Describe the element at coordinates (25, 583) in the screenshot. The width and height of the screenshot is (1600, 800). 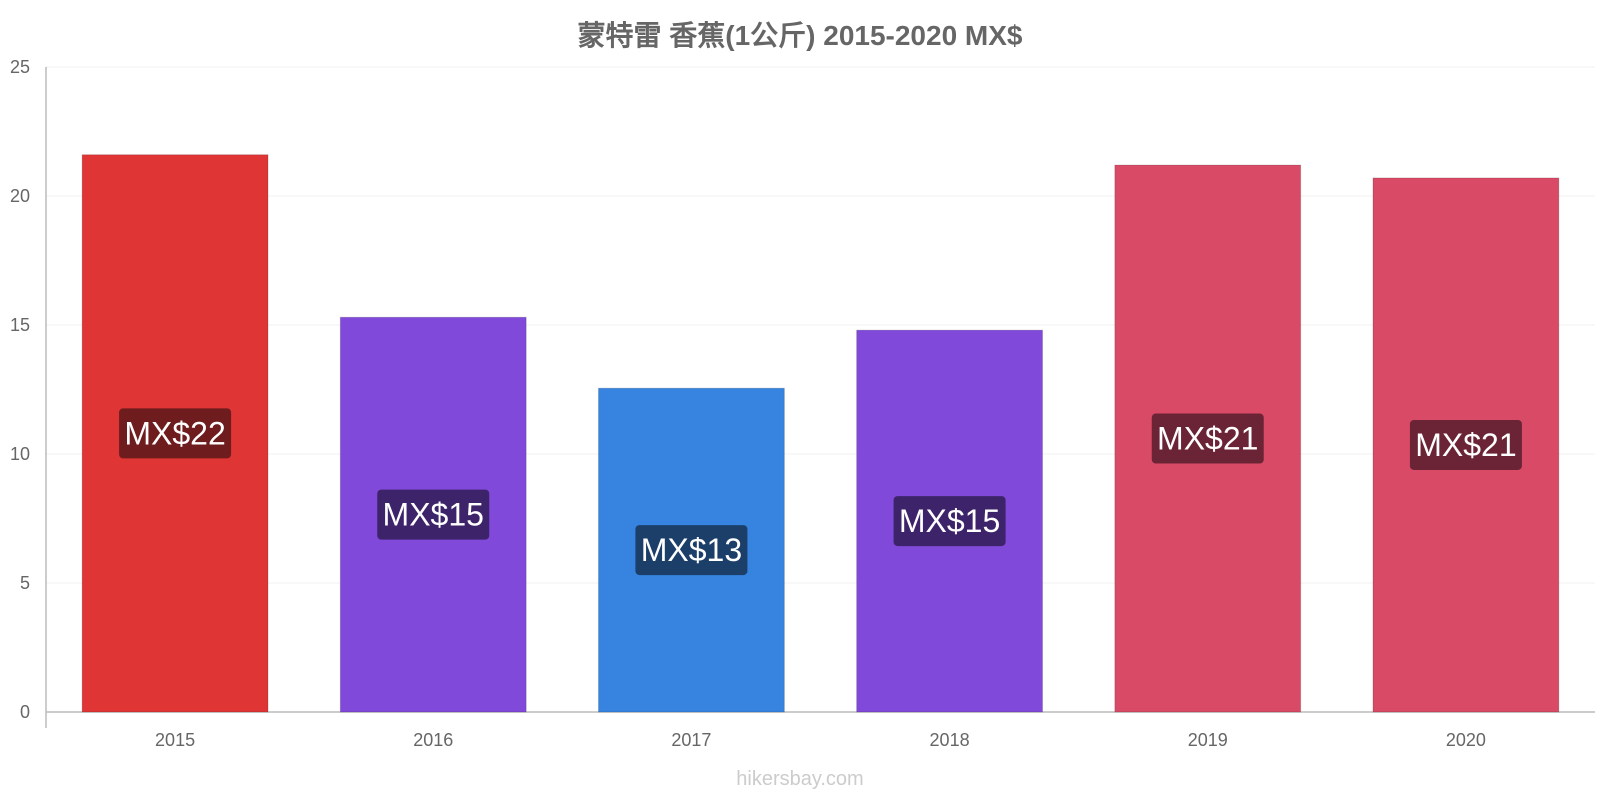
I see `y-tick-label: 5` at that location.